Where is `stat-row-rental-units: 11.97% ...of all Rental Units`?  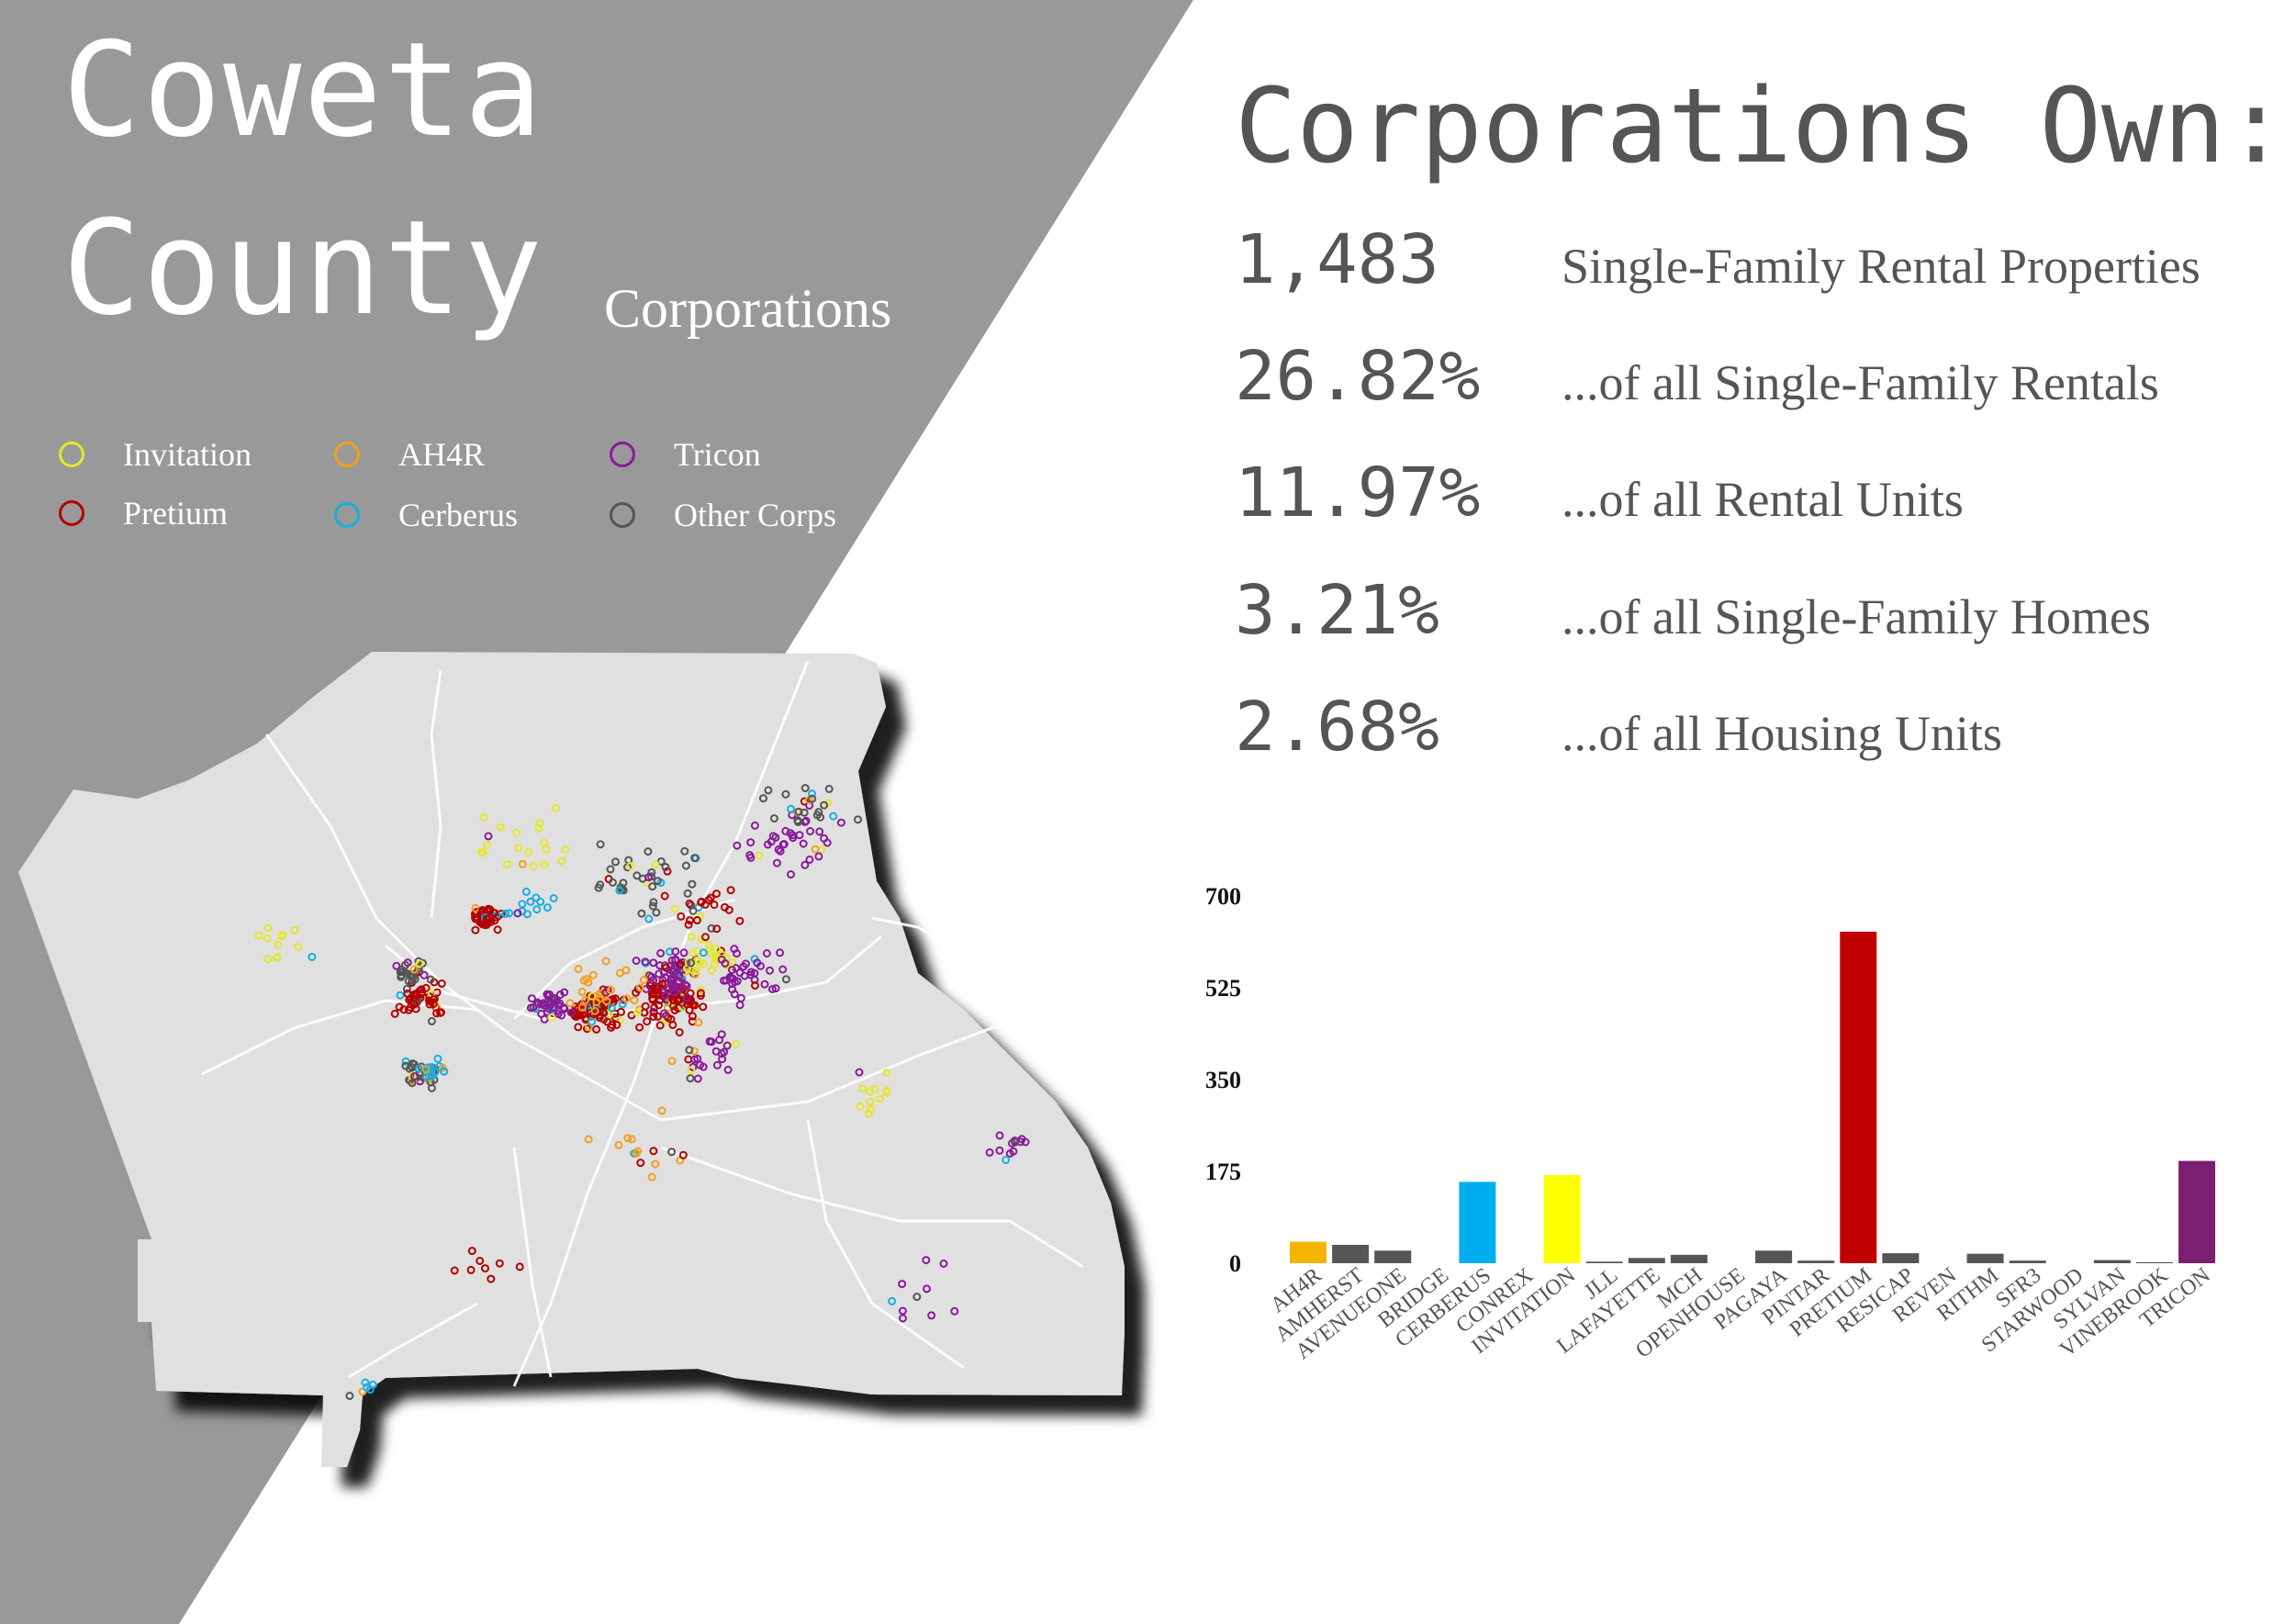
stat-row-rental-units: 11.97% ...of all Rental Units is located at coordinates (1599, 493).